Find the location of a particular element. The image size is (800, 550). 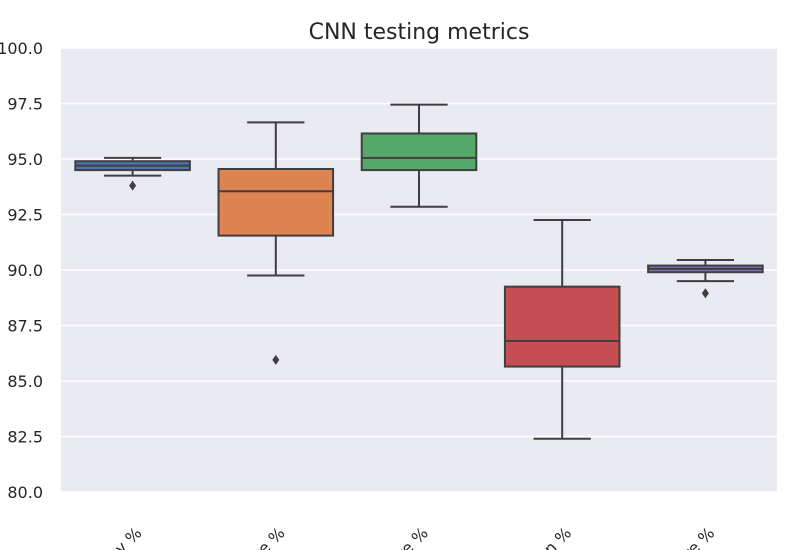

x-tick-label: racy % is located at coordinates (119, 536).